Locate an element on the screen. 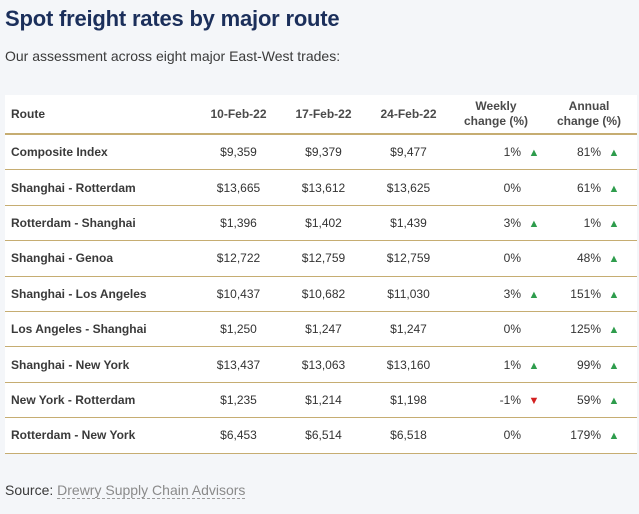 This screenshot has width=639, height=514. rate-cell-date-1: $13,437 is located at coordinates (238, 364).